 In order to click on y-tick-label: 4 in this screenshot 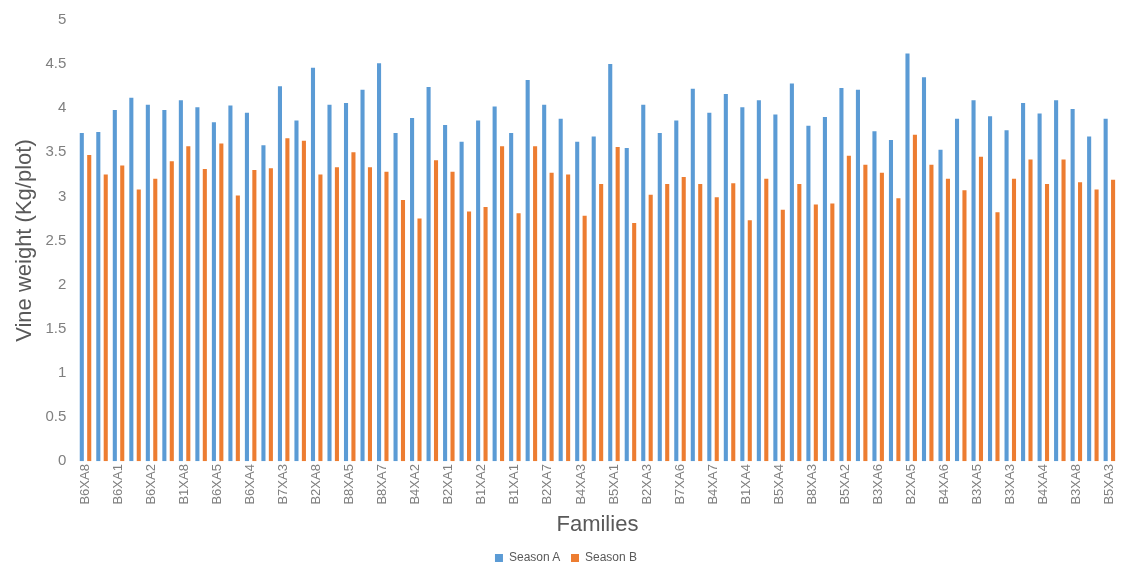, I will do `click(62, 107)`.